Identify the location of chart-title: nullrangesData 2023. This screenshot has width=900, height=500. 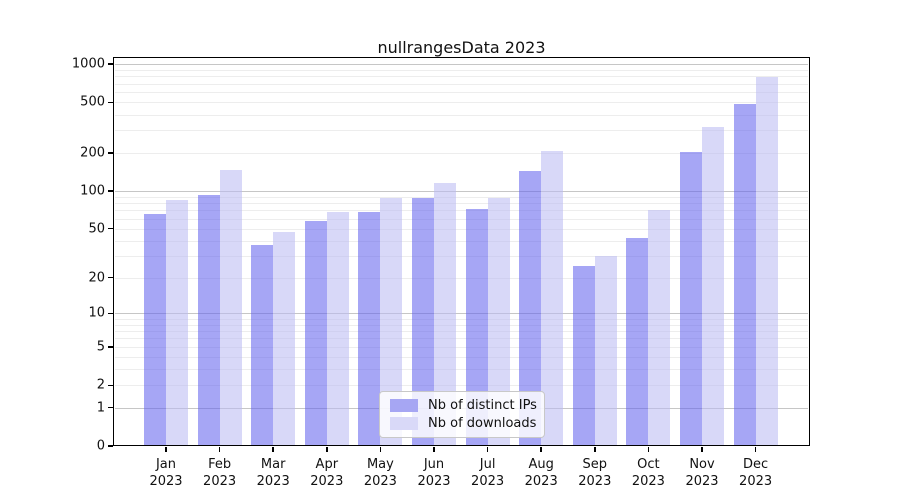
(461, 47).